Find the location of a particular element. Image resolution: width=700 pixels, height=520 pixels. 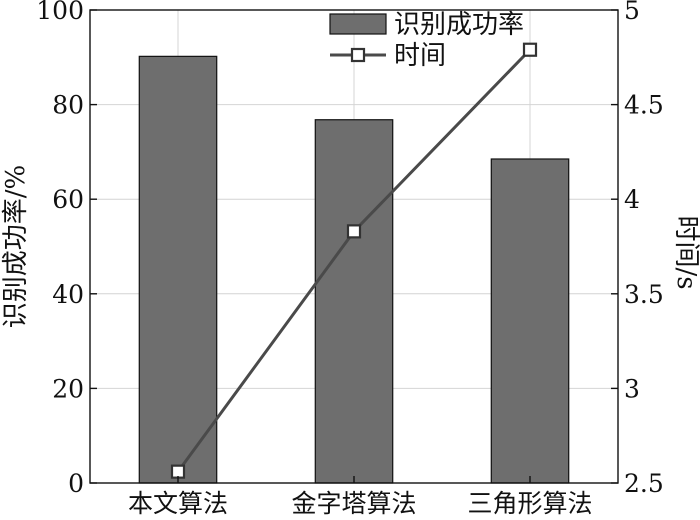

y2-tick-label-0: 2.5 is located at coordinates (644, 483).